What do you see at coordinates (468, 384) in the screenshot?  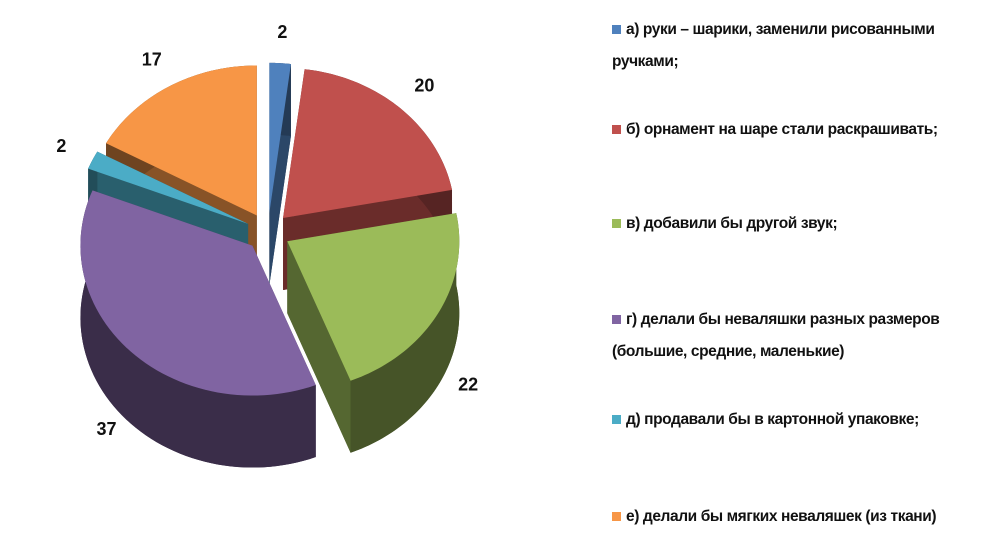 I see `data-label: 22` at bounding box center [468, 384].